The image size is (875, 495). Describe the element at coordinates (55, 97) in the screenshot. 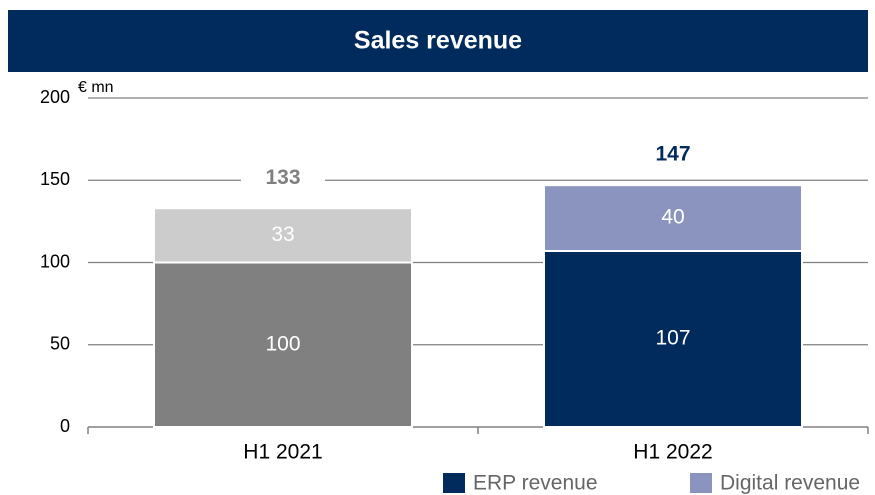

I see `y-tick-label: 200` at that location.